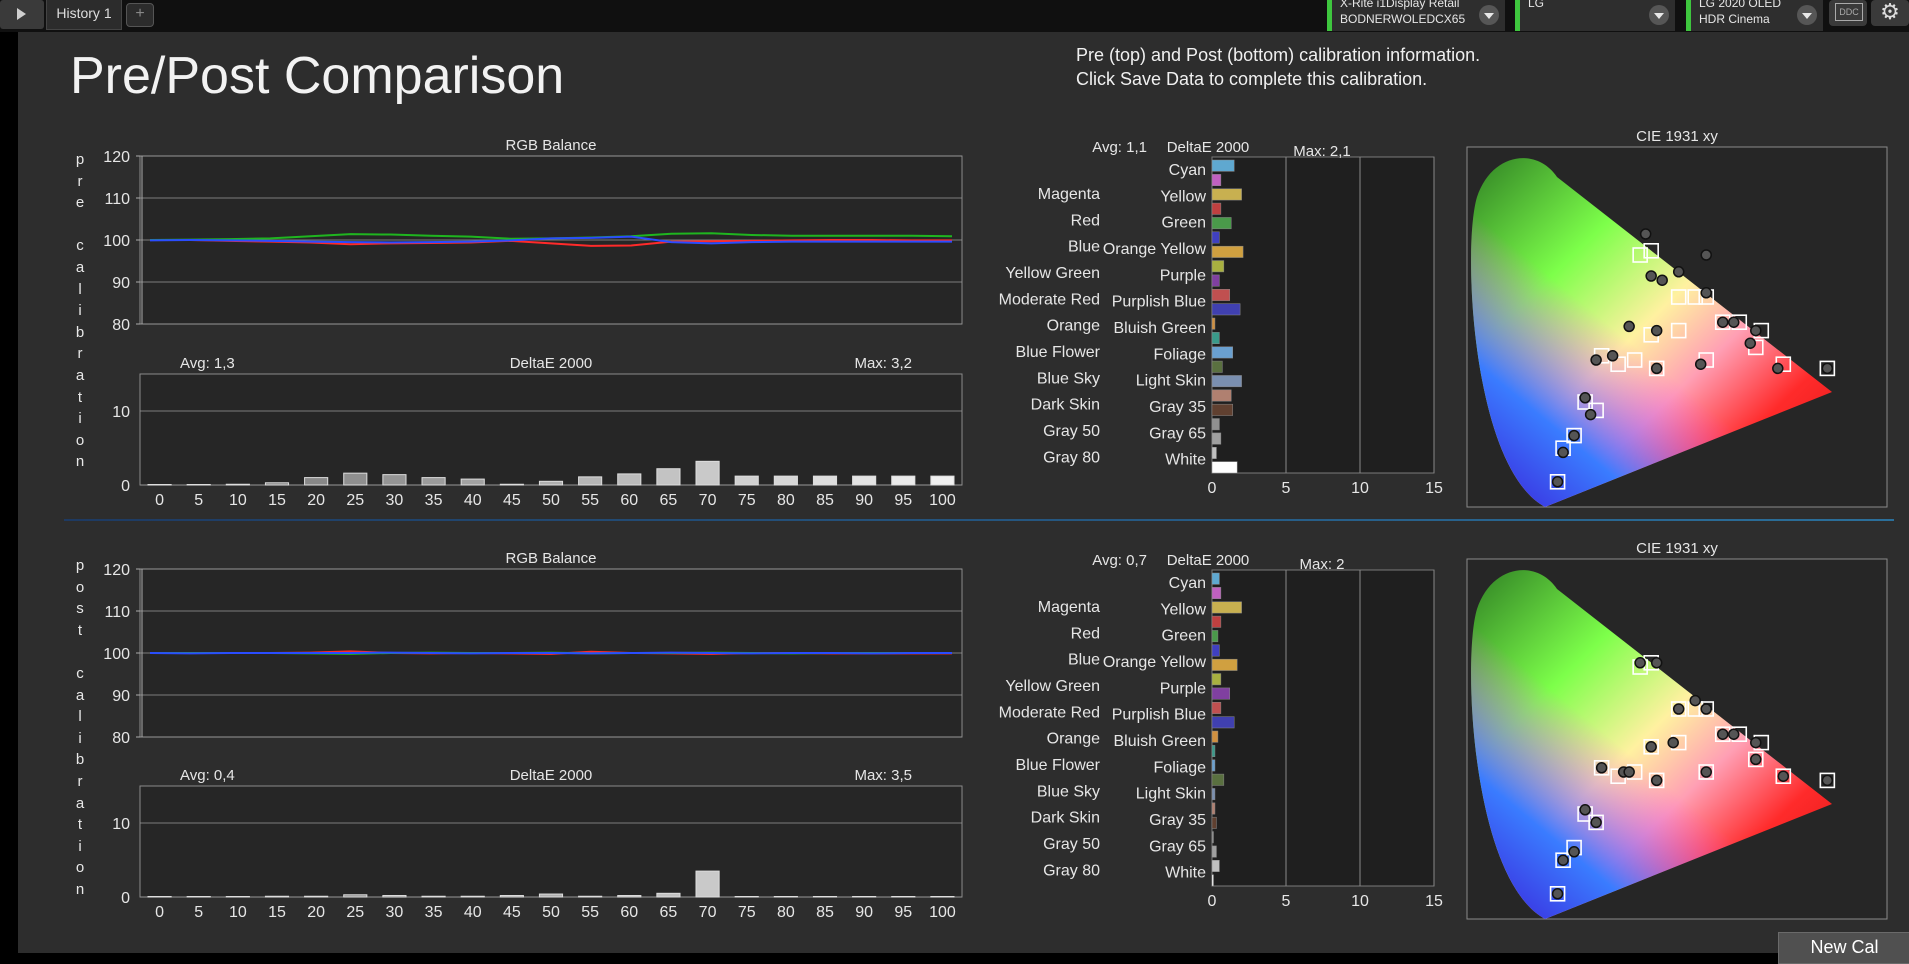 The image size is (1909, 964). What do you see at coordinates (1843, 948) in the screenshot?
I see `new-cal-button: New Cal` at bounding box center [1843, 948].